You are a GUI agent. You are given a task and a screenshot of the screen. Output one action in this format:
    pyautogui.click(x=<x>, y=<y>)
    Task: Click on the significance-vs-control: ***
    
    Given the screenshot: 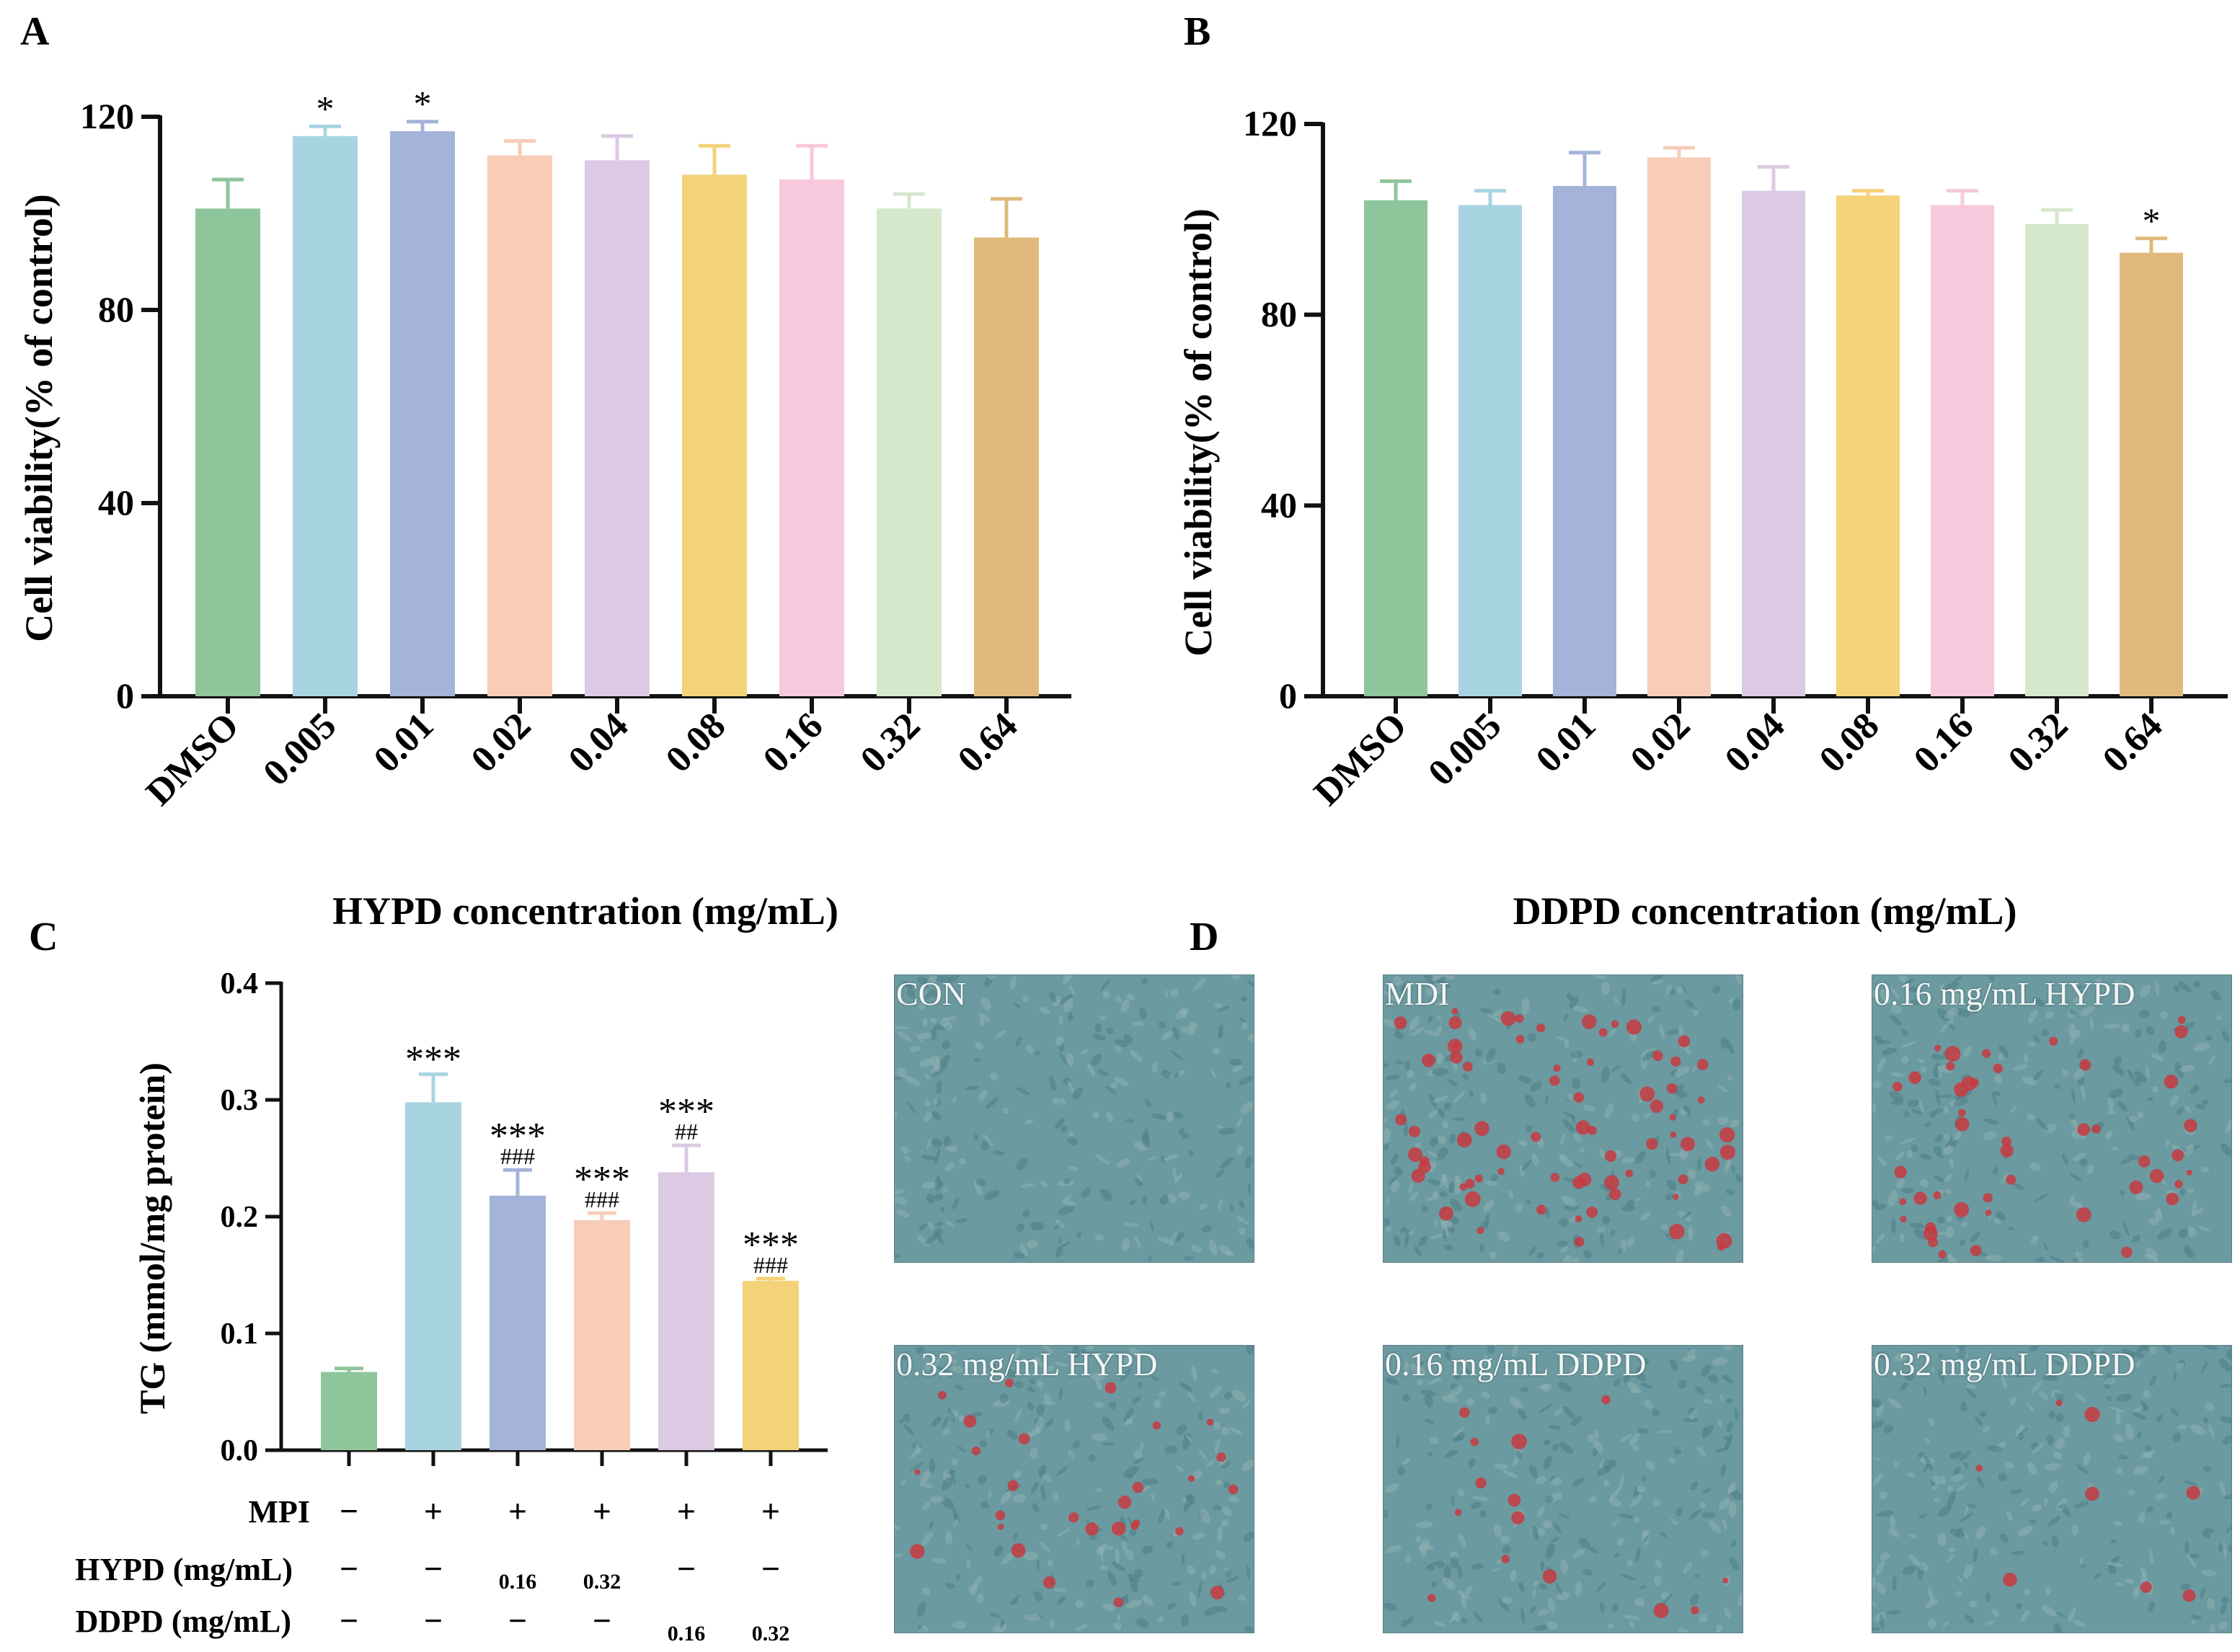 What is the action you would take?
    pyautogui.click(x=686, y=1111)
    